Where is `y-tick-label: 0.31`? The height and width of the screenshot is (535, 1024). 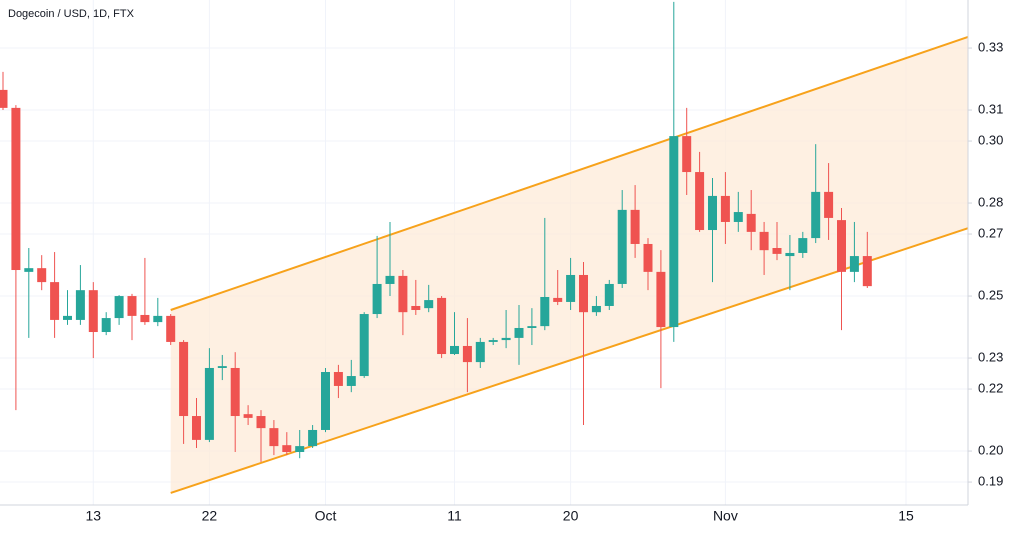
y-tick-label: 0.31 is located at coordinates (990, 108).